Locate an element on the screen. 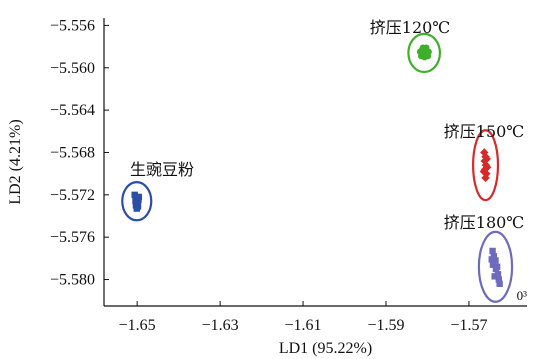 This screenshot has height=359, width=545. group-label: 挤压120℃ is located at coordinates (410, 27).